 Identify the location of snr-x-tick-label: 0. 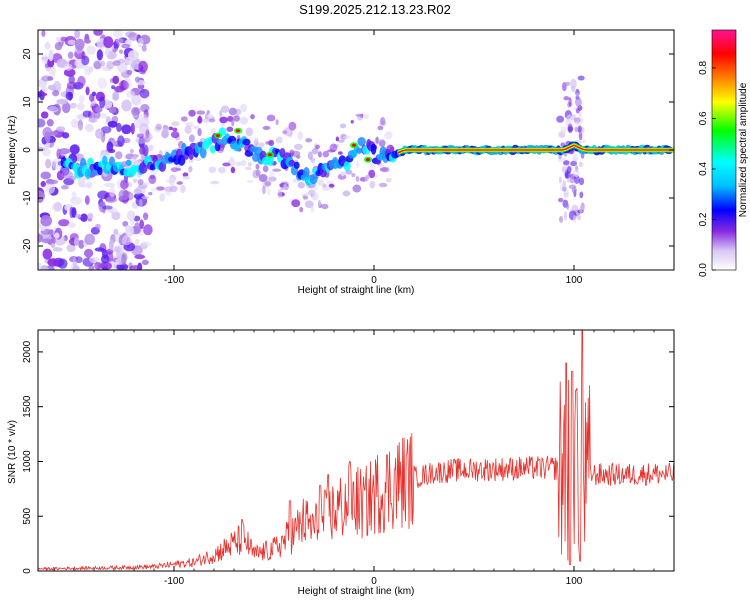
(374, 581).